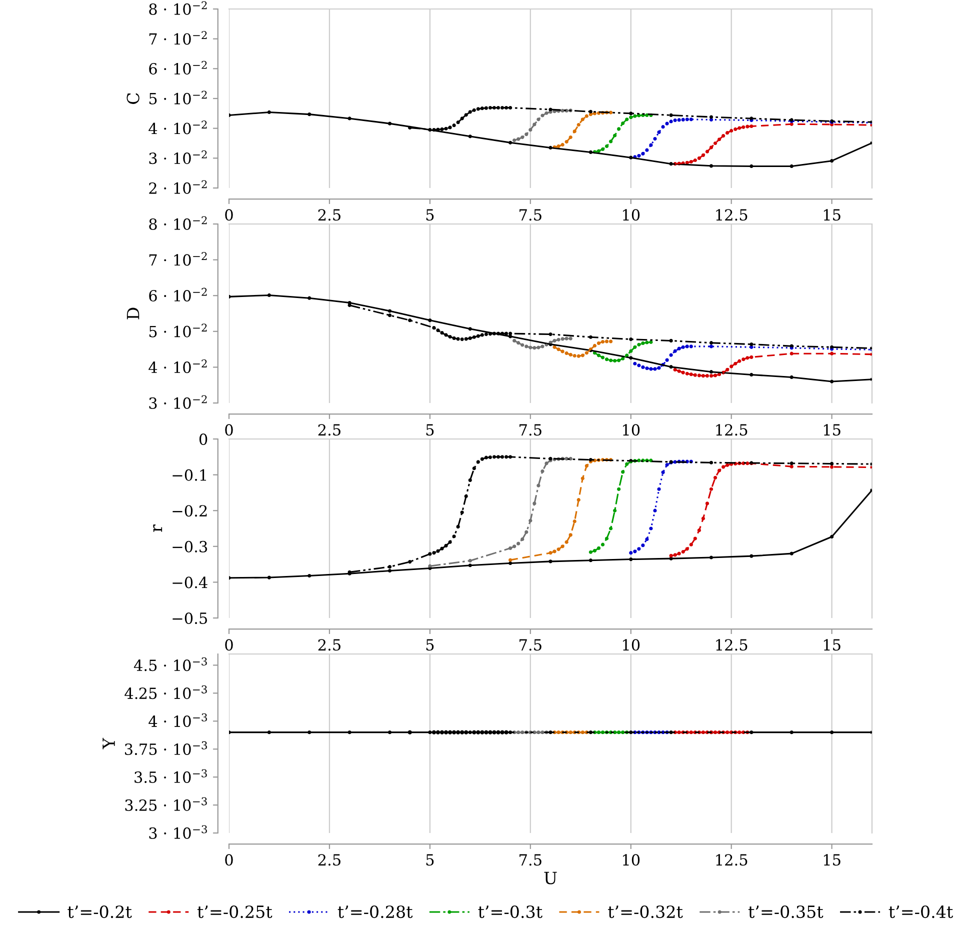 The width and height of the screenshot is (972, 941). Describe the element at coordinates (786, 911) in the screenshot. I see `legend-label: t’=-0.35t` at that location.